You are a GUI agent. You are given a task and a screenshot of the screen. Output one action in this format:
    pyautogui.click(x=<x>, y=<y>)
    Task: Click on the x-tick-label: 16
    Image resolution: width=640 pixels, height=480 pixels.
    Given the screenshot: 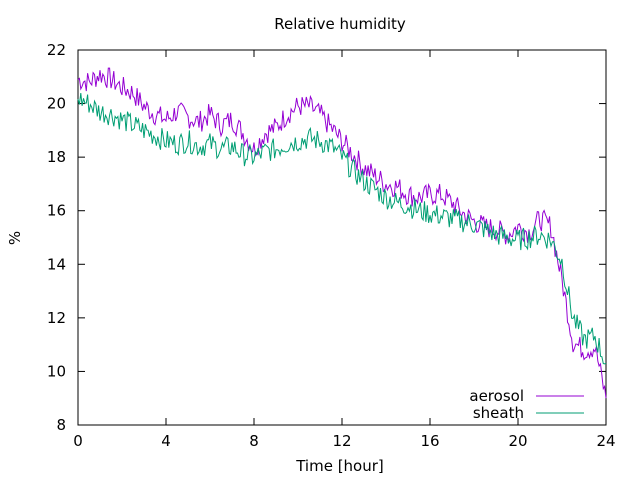 What is the action you would take?
    pyautogui.click(x=429, y=441)
    